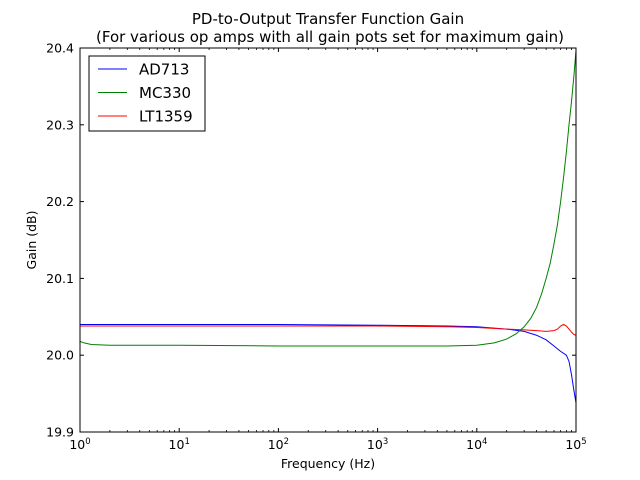  I want to click on x-tick-exponent: 5, so click(583, 442).